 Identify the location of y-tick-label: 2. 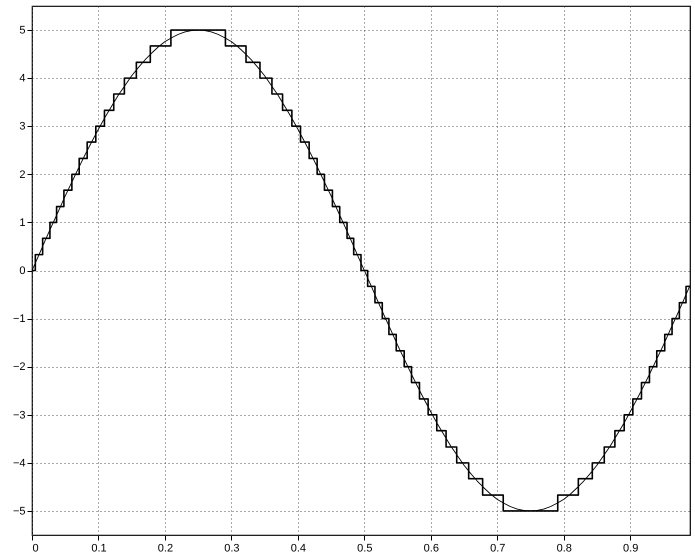
(22, 174).